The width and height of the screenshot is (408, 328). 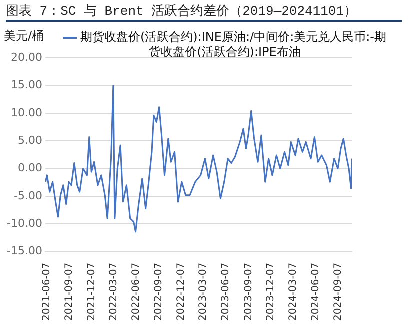 What do you see at coordinates (271, 292) in the screenshot?
I see `x-tick-label: 2023-12-07` at bounding box center [271, 292].